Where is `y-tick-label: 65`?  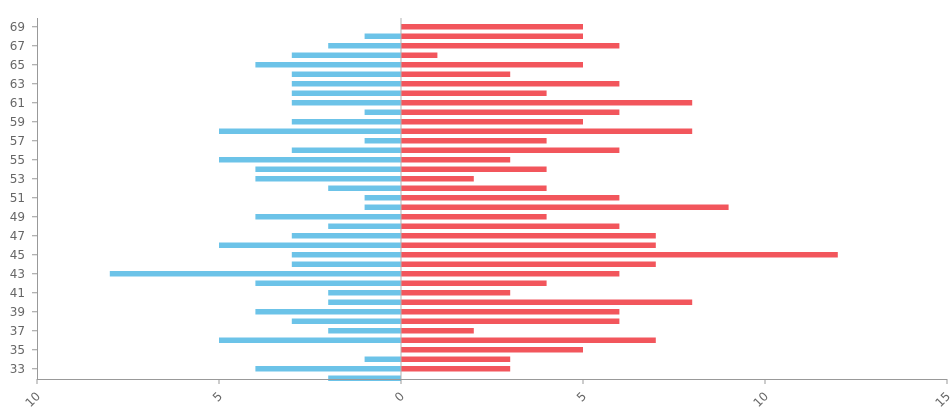 y-tick-label: 65 is located at coordinates (17, 65).